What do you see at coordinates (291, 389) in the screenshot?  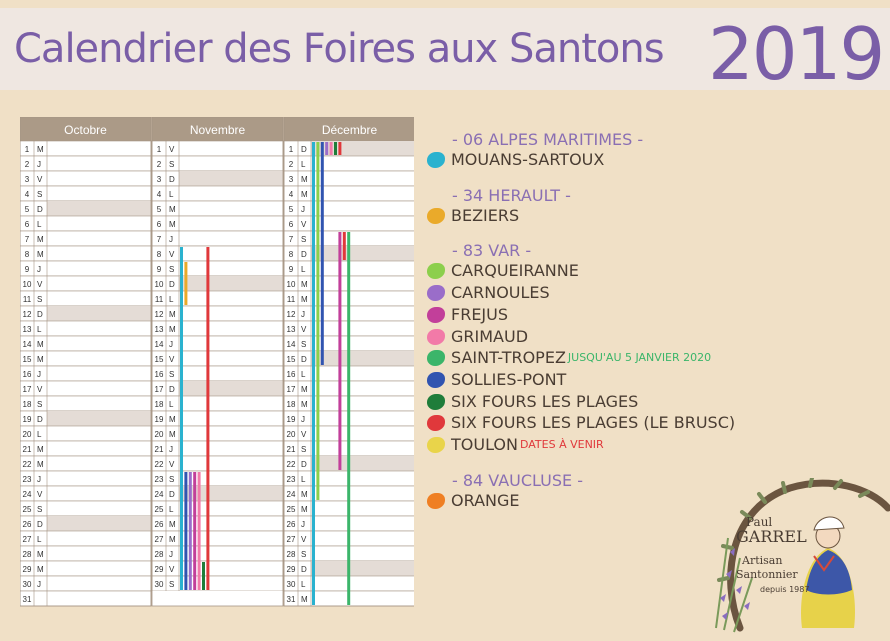 I see `day-number: 17` at bounding box center [291, 389].